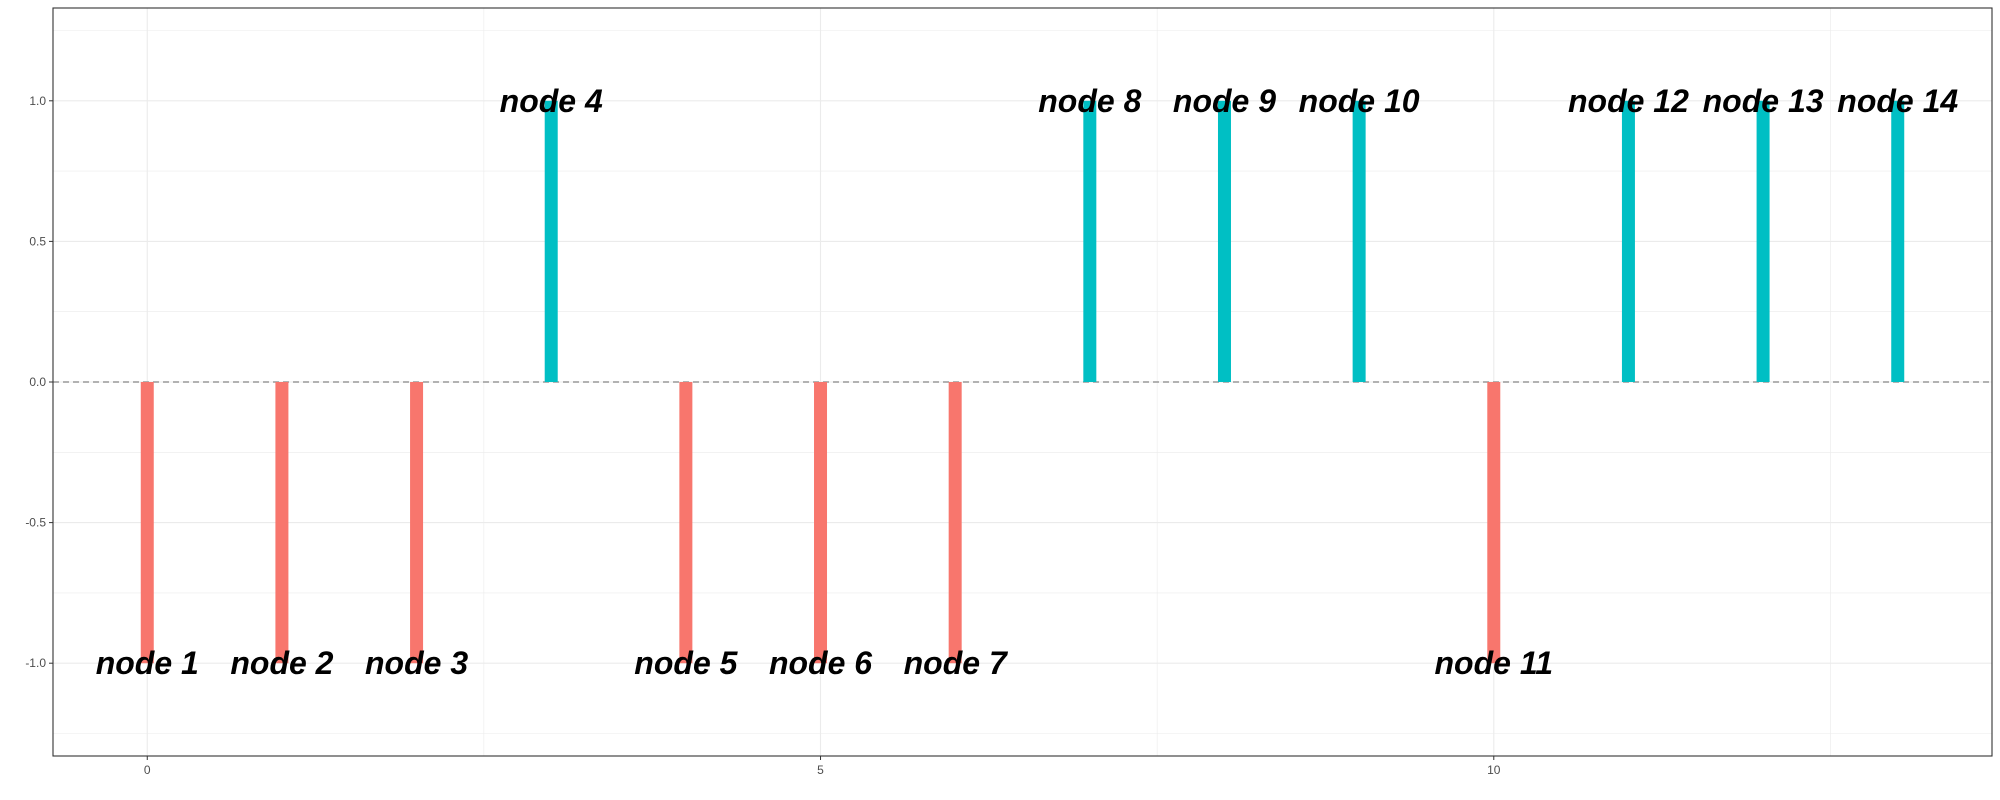 The width and height of the screenshot is (2000, 800). I want to click on node-label-14: node 14, so click(1897, 101).